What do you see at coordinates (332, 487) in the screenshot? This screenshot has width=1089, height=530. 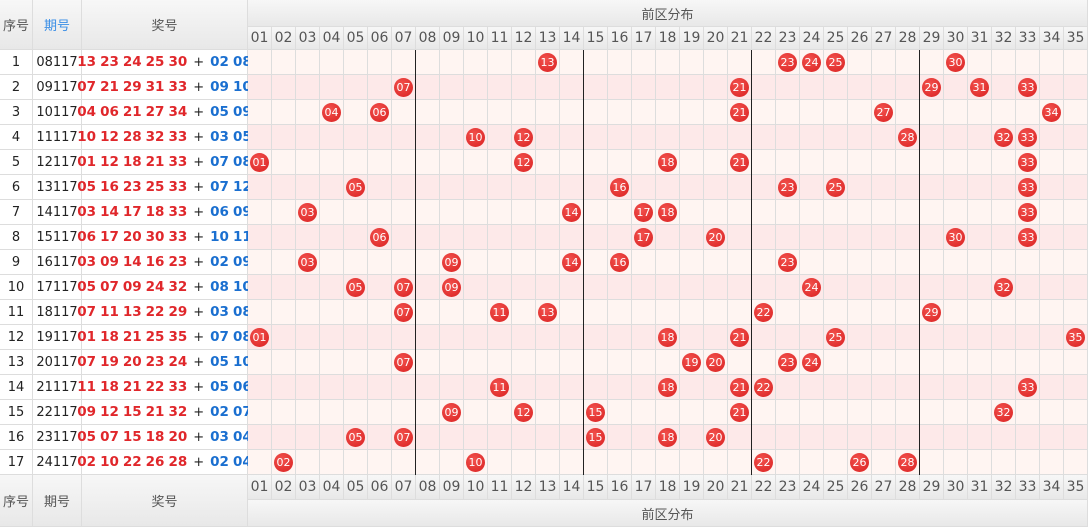 I see `column-number: 04` at bounding box center [332, 487].